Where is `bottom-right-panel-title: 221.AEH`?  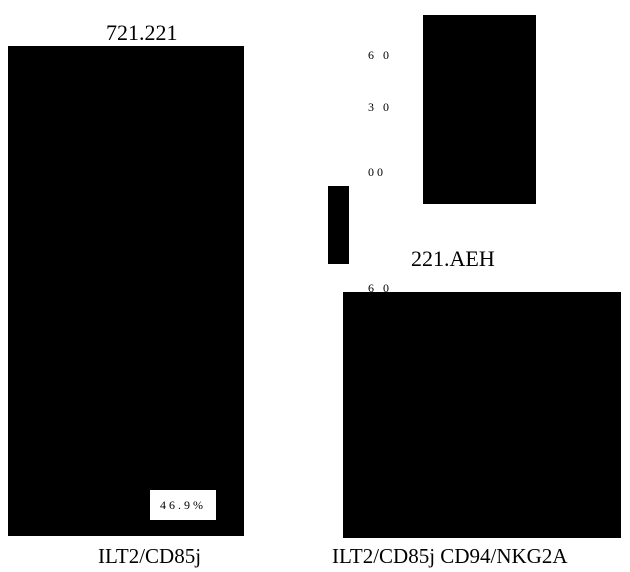
bottom-right-panel-title: 221.AEH is located at coordinates (453, 258).